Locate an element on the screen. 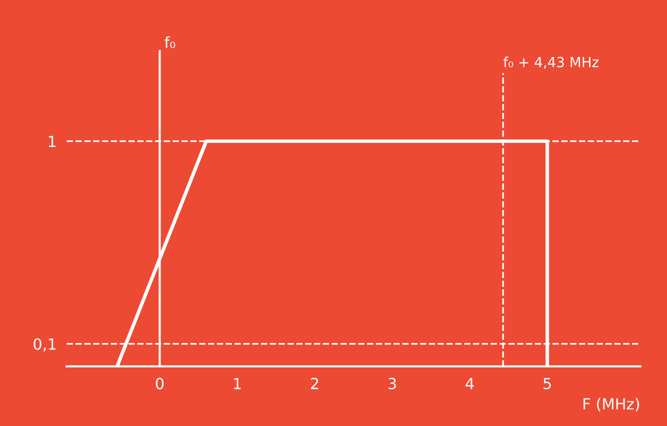  x-tick-label: 1 is located at coordinates (237, 384).